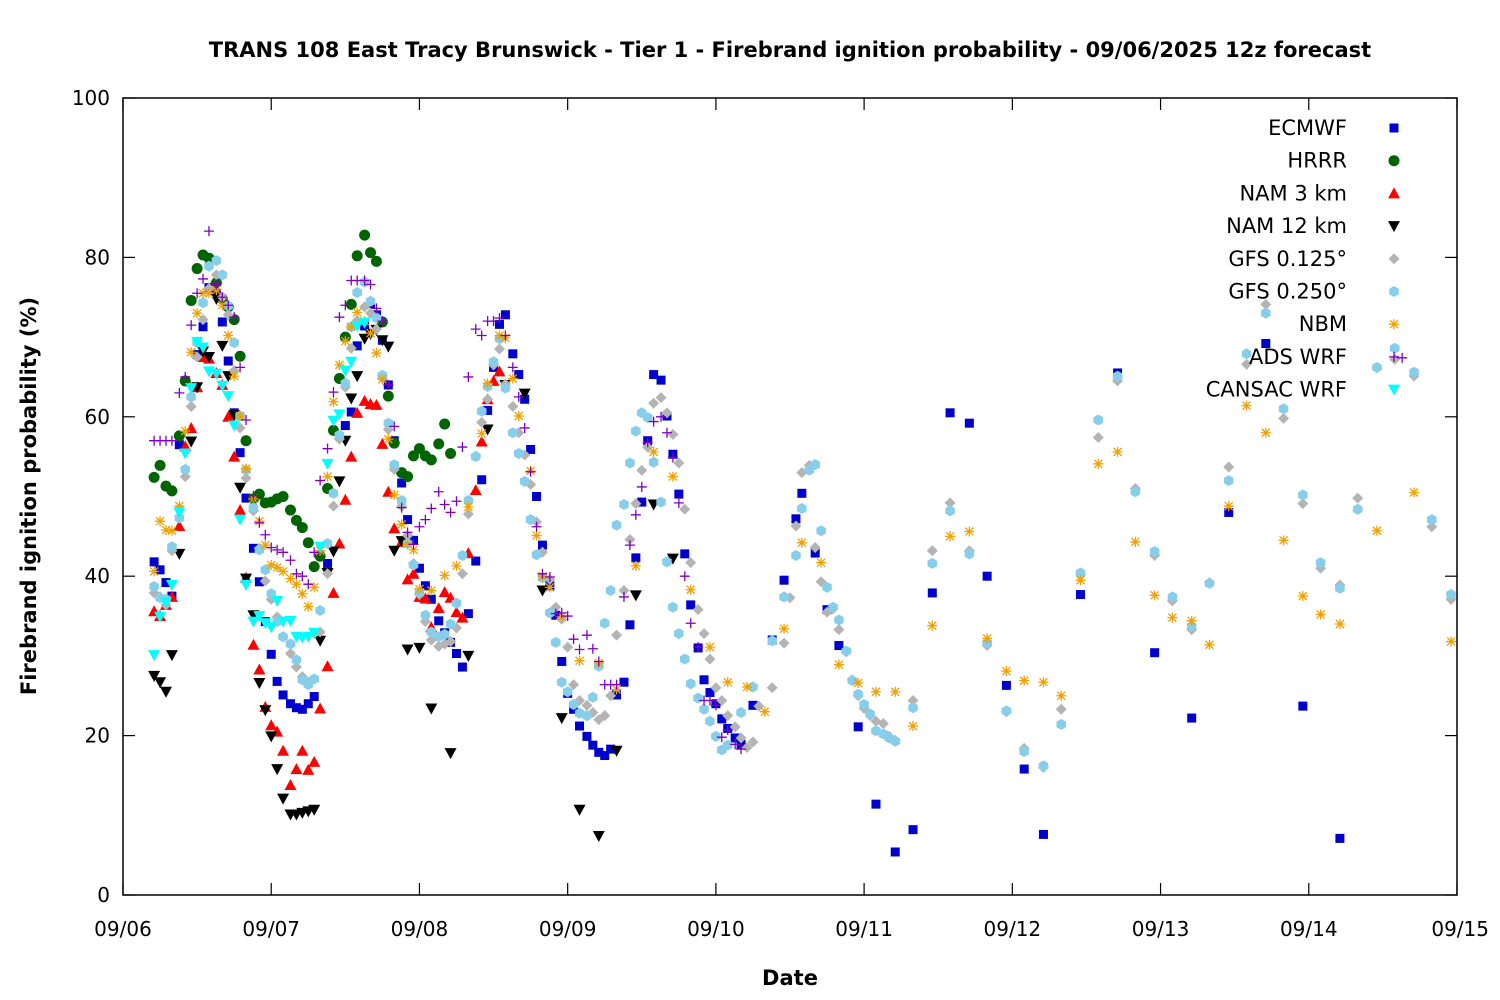  Describe the element at coordinates (1013, 929) in the screenshot. I see `x-tick-label: 09/12` at that location.